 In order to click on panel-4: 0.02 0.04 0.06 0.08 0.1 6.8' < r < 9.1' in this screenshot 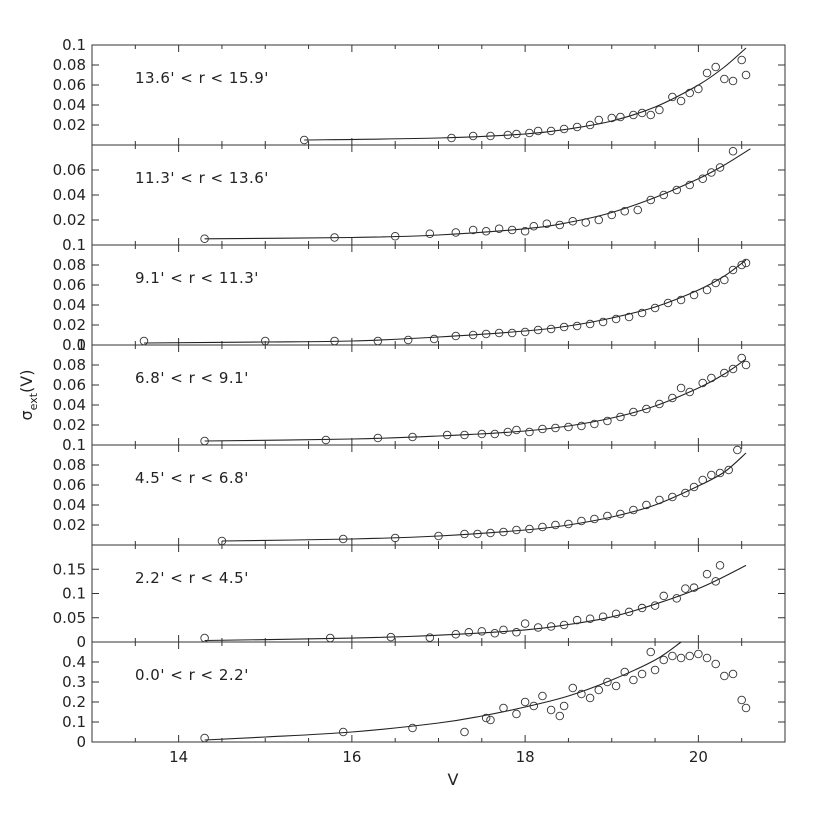, I will do `click(419, 391)`.